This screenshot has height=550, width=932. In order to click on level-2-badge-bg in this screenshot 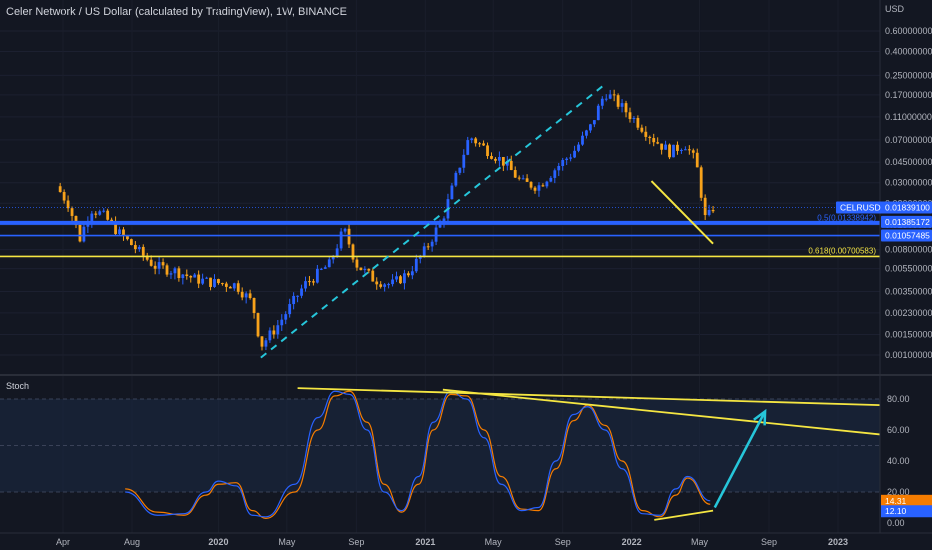, I will do `click(906, 235)`.